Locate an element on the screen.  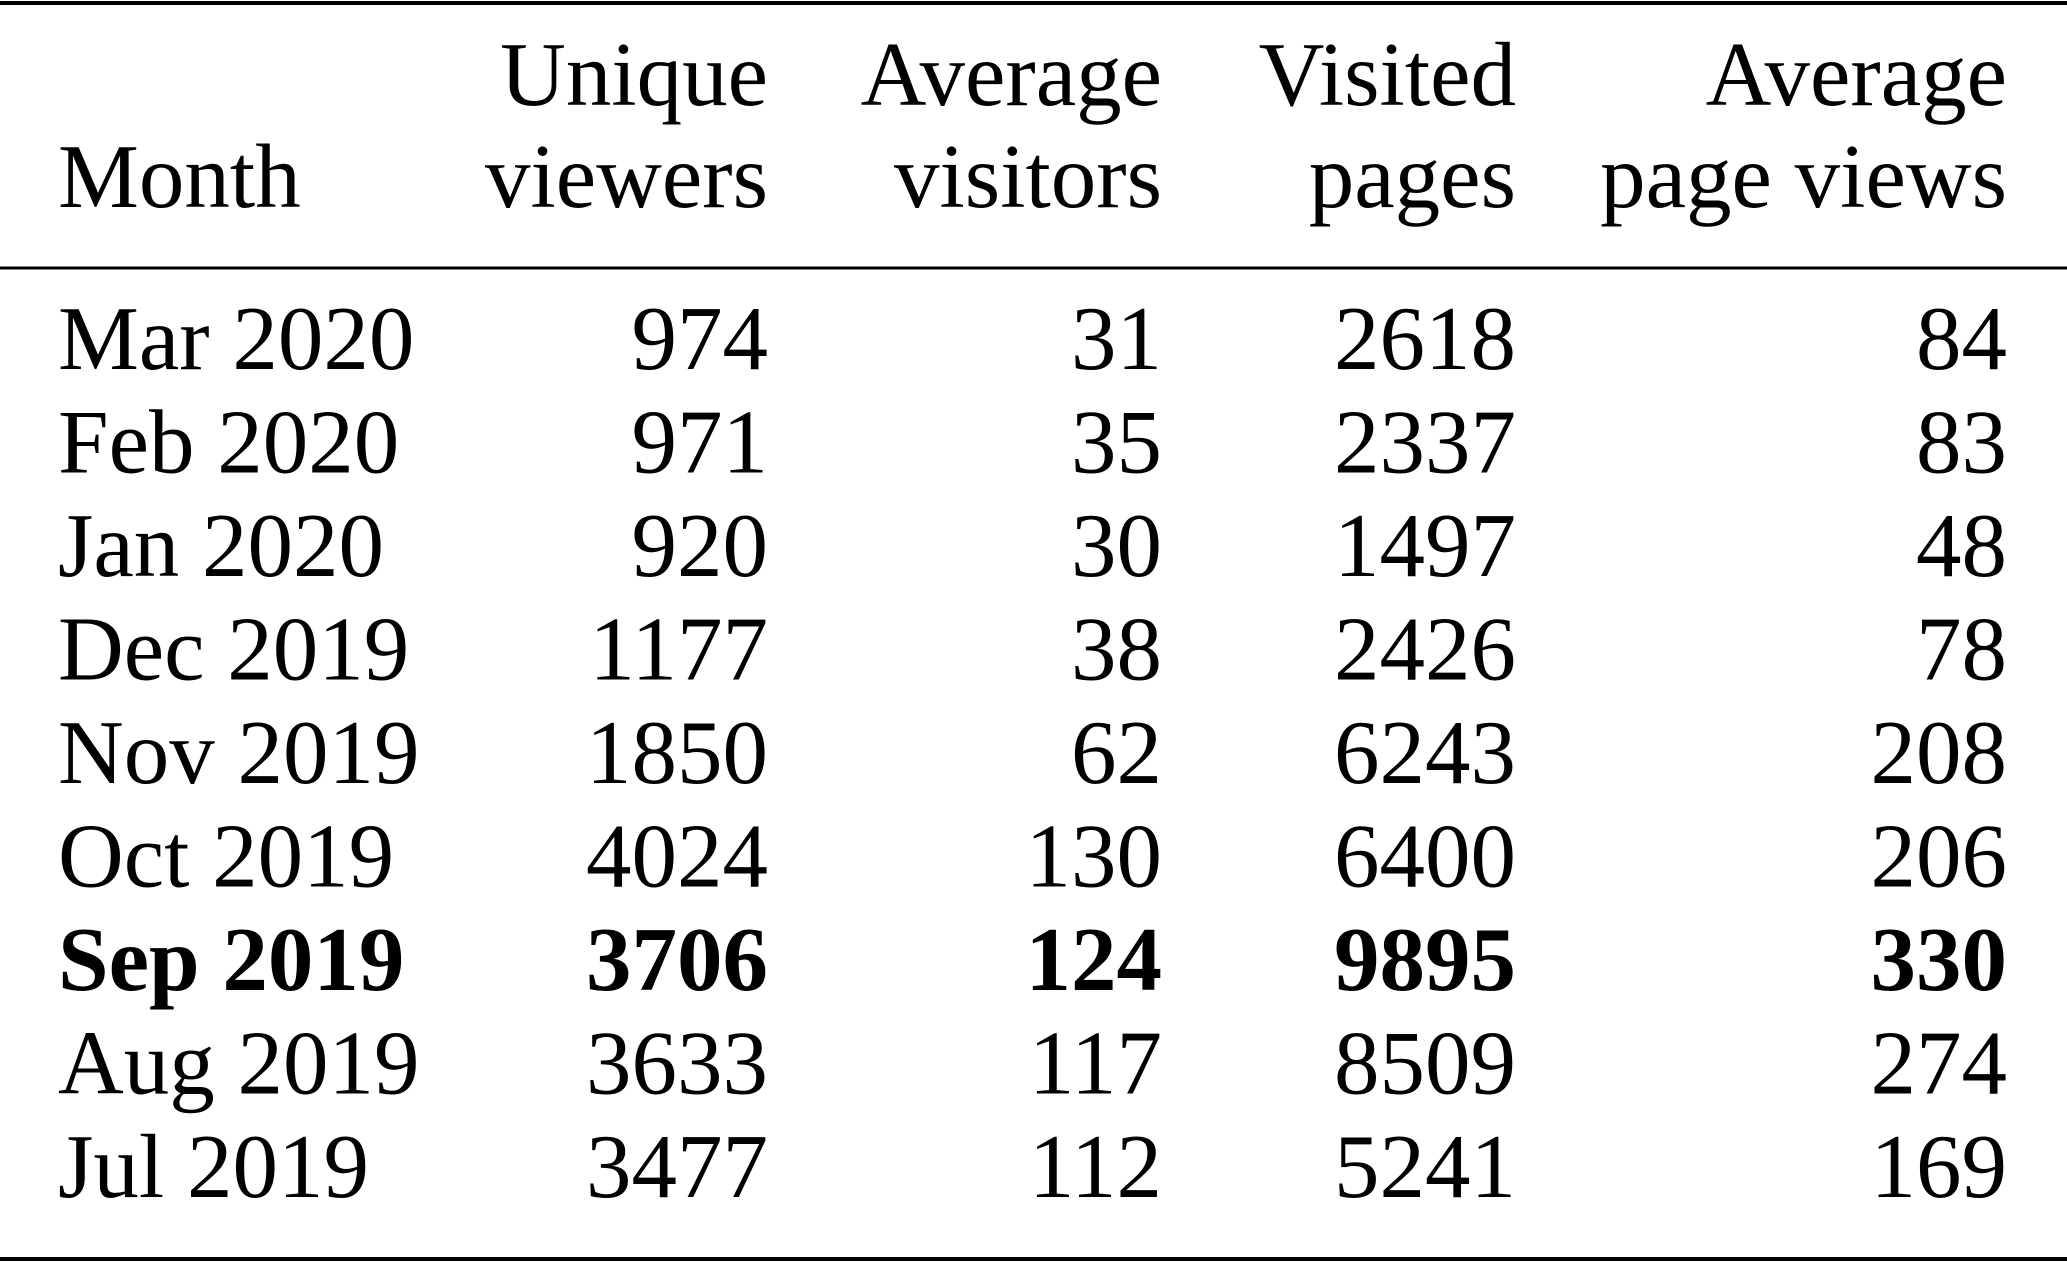
table-cell: 2426 is located at coordinates (1425, 649).